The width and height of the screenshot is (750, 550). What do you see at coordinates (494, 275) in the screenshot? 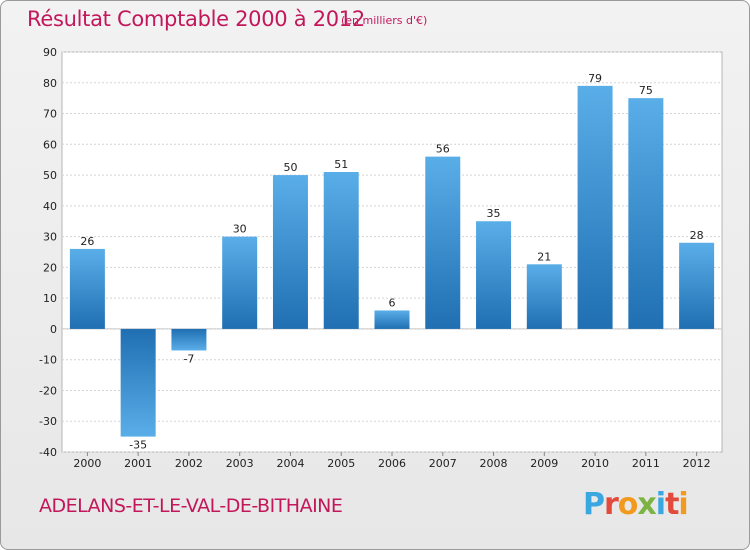
I see `bar-2008` at bounding box center [494, 275].